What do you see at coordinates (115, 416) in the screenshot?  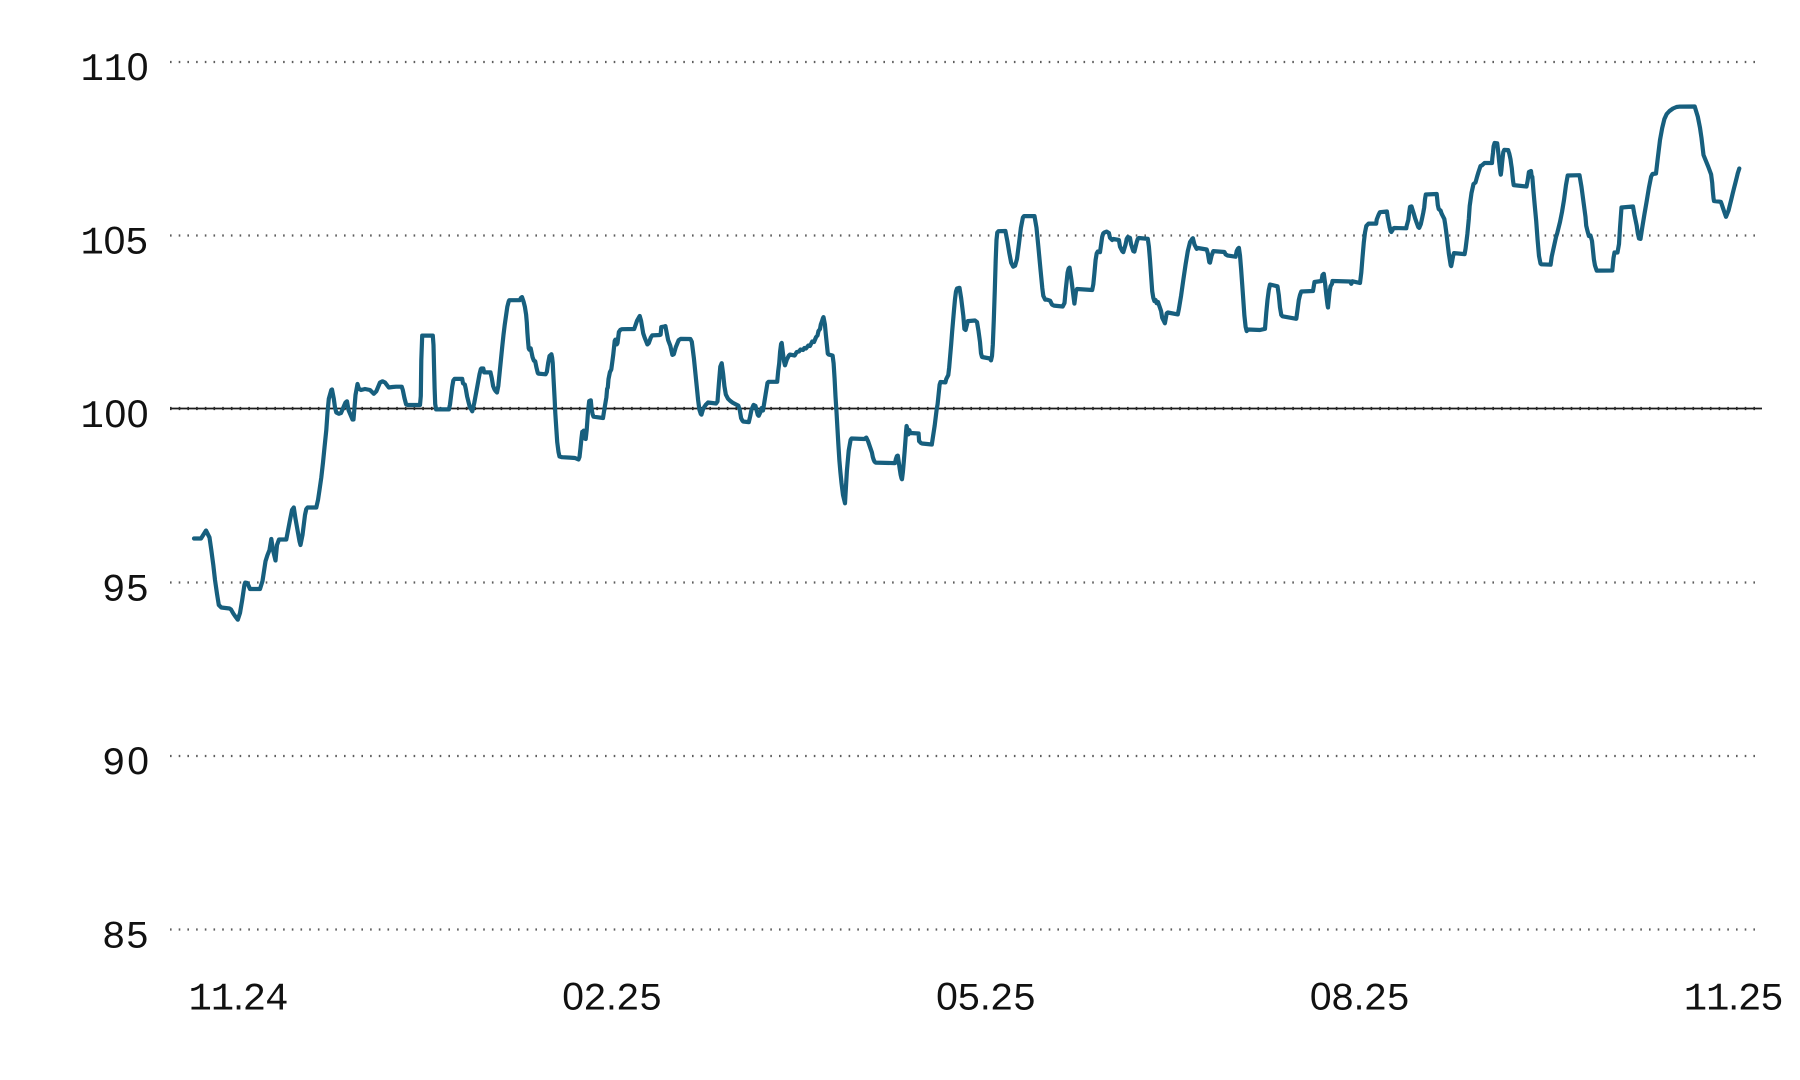 I see `svg-text: 100` at bounding box center [115, 416].